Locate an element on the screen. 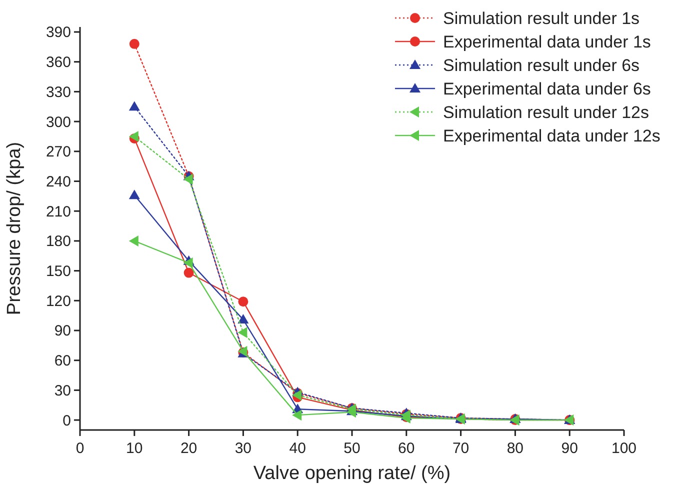  x-tick-label: 70 is located at coordinates (461, 448).